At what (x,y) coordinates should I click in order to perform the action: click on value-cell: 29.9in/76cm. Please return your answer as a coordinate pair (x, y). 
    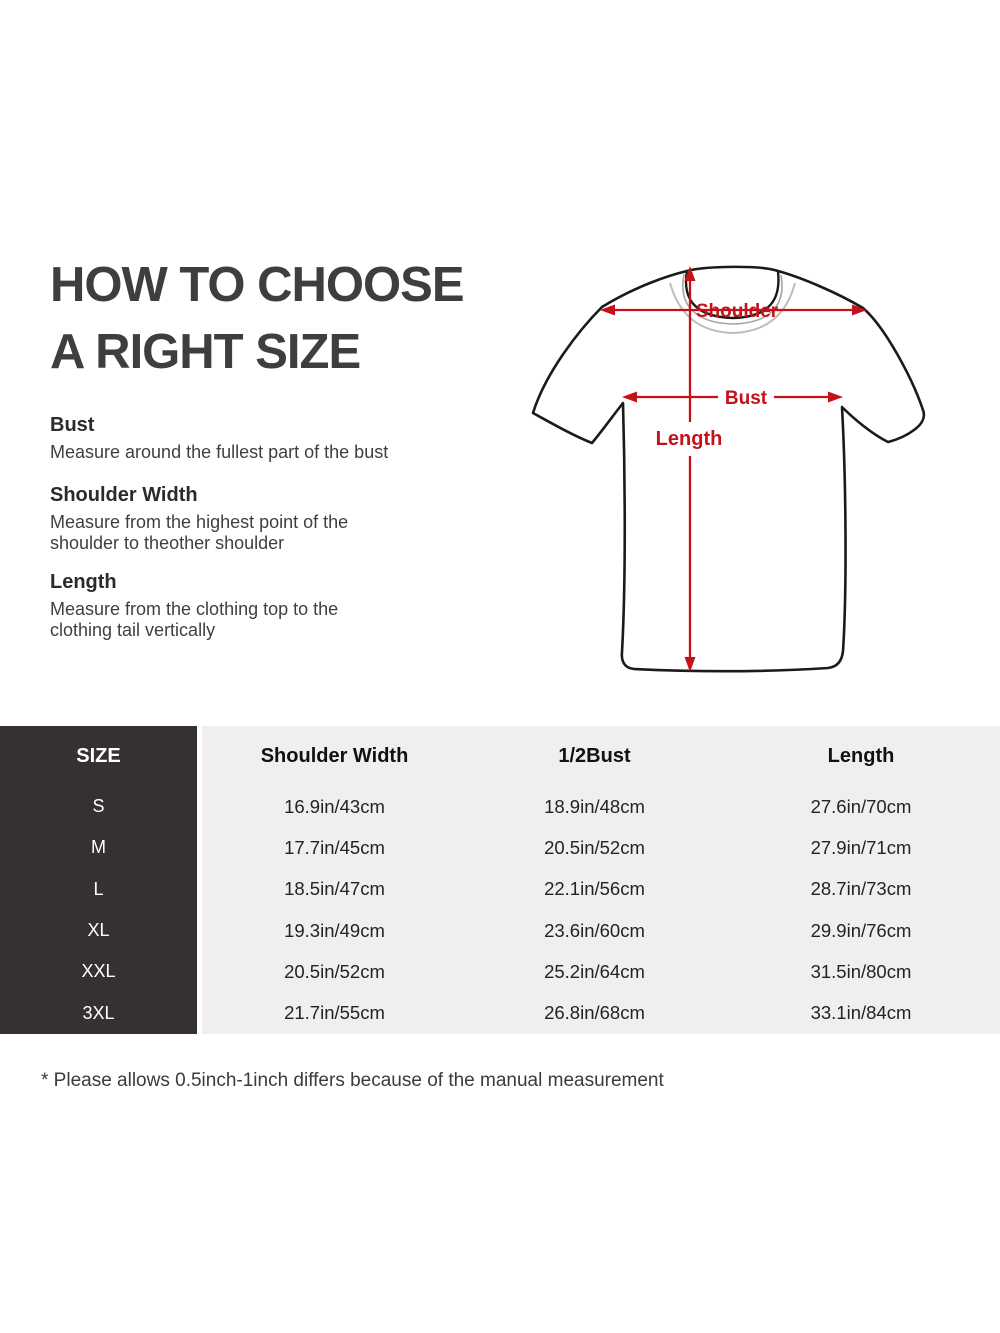
    Looking at the image, I should click on (861, 930).